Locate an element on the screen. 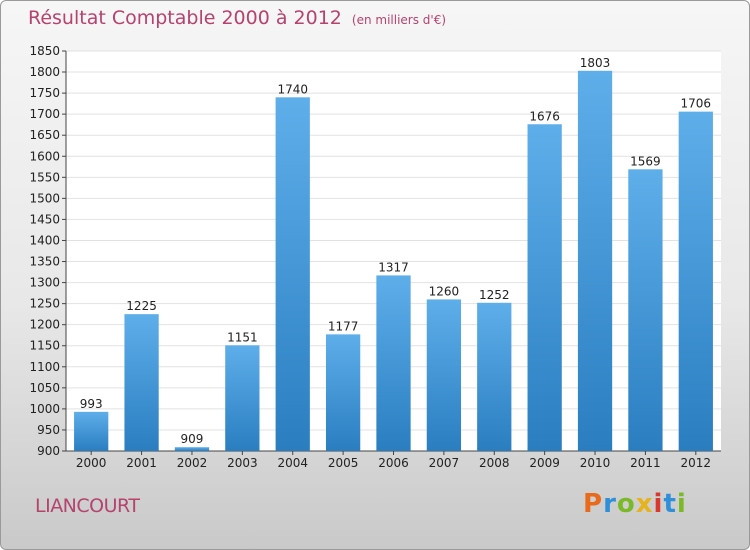  y-tick-label: 1100 is located at coordinates (44, 367).